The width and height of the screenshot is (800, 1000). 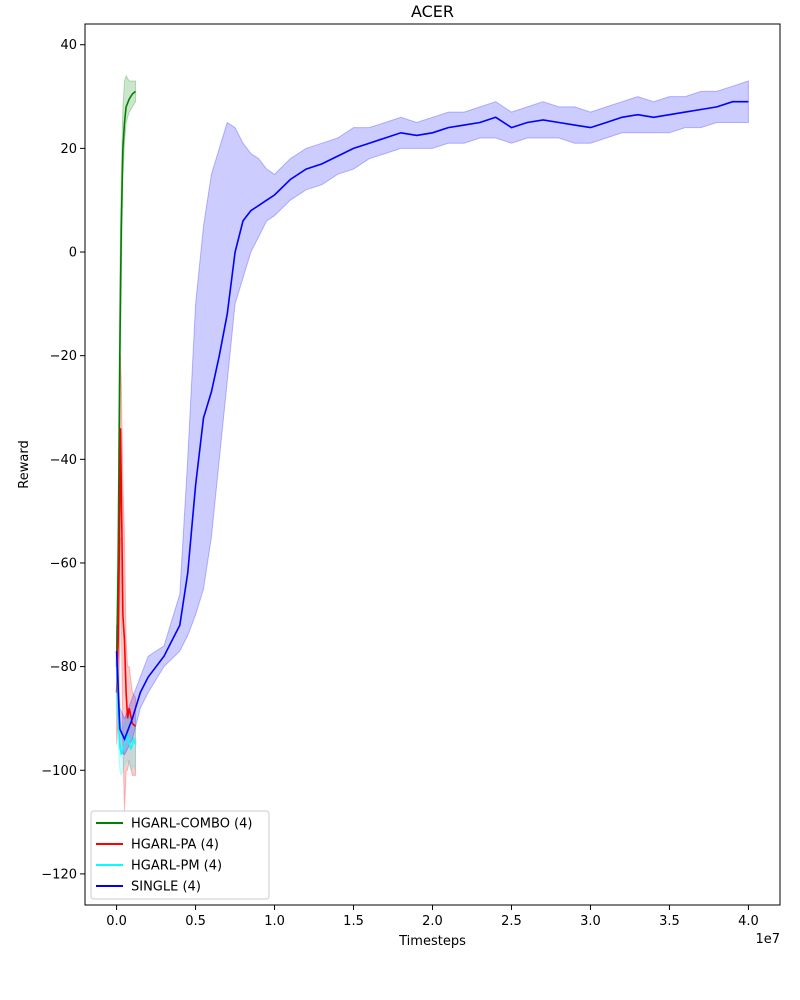 I want to click on y-tick-label: −40, so click(x=63, y=460).